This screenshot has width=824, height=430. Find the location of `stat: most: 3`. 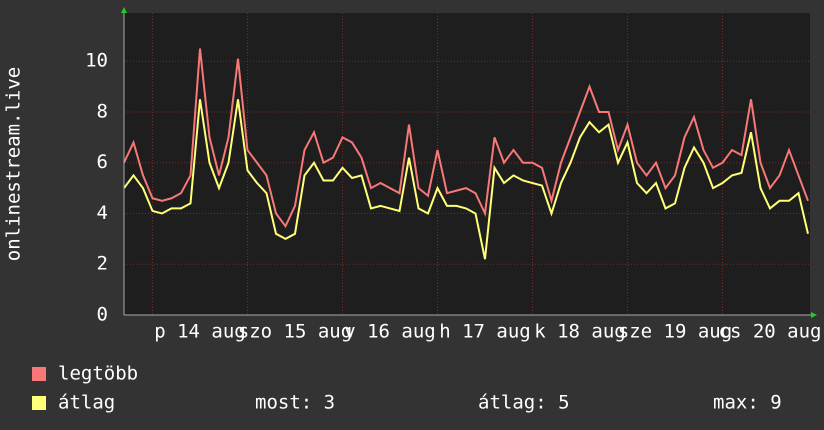

stat: most: 3 is located at coordinates (295, 403).